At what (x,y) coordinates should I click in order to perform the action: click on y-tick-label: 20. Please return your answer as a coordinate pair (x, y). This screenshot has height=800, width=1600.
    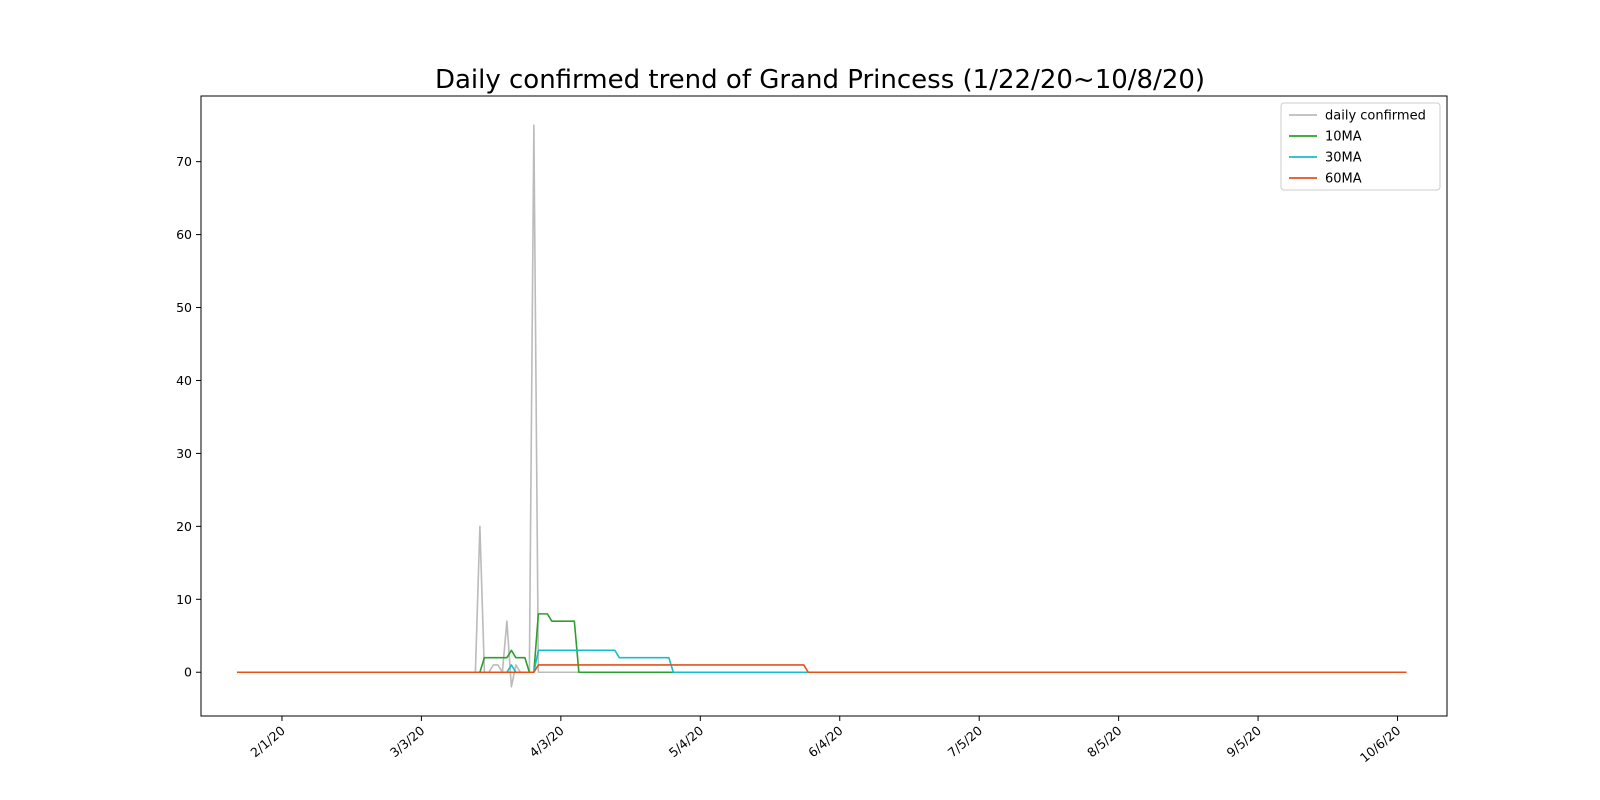
    Looking at the image, I should click on (184, 526).